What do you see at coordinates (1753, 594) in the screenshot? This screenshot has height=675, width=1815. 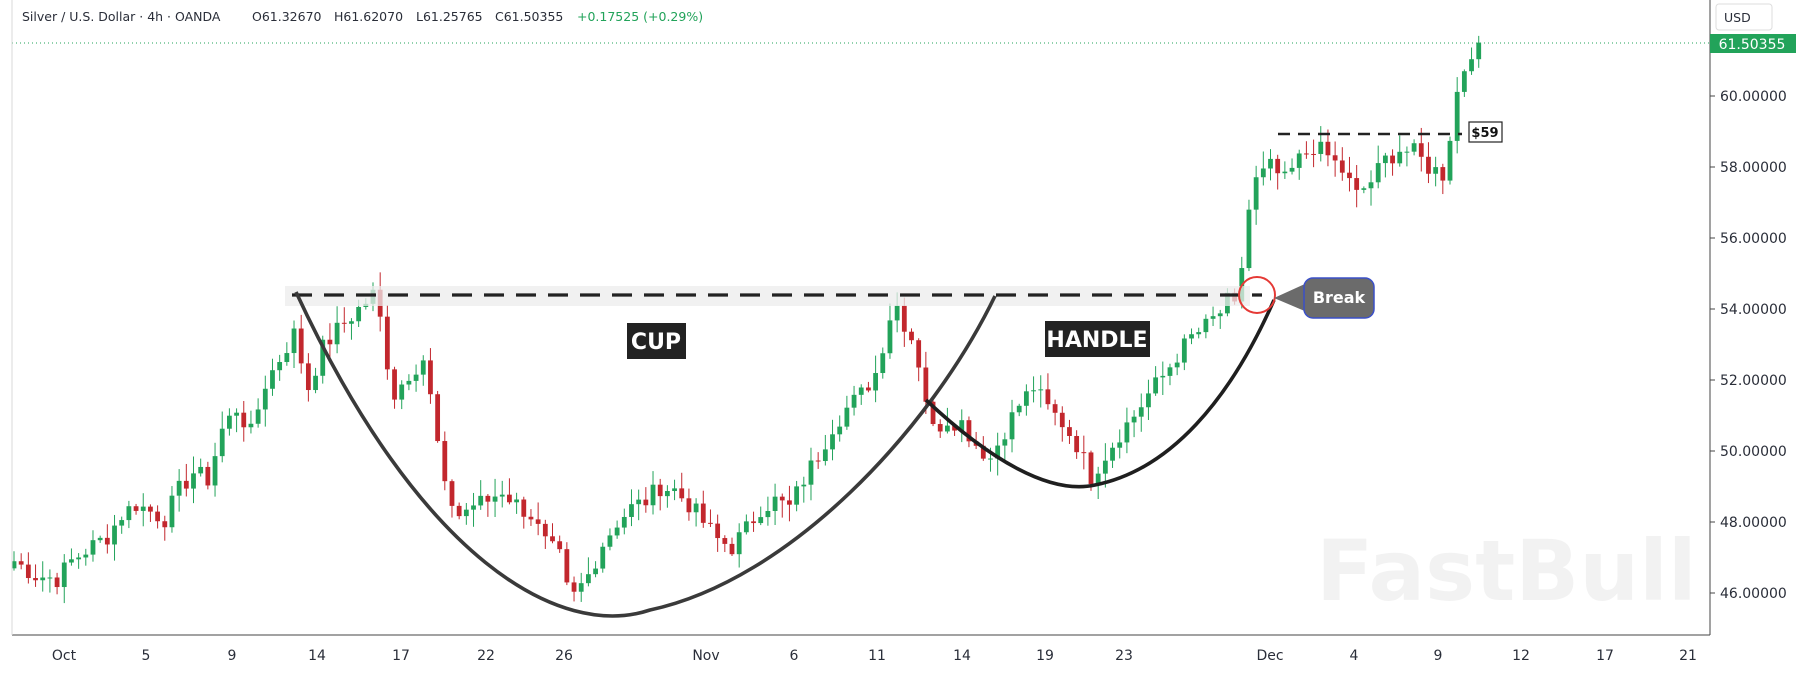 I see `price-tick-label: 46.00000` at bounding box center [1753, 594].